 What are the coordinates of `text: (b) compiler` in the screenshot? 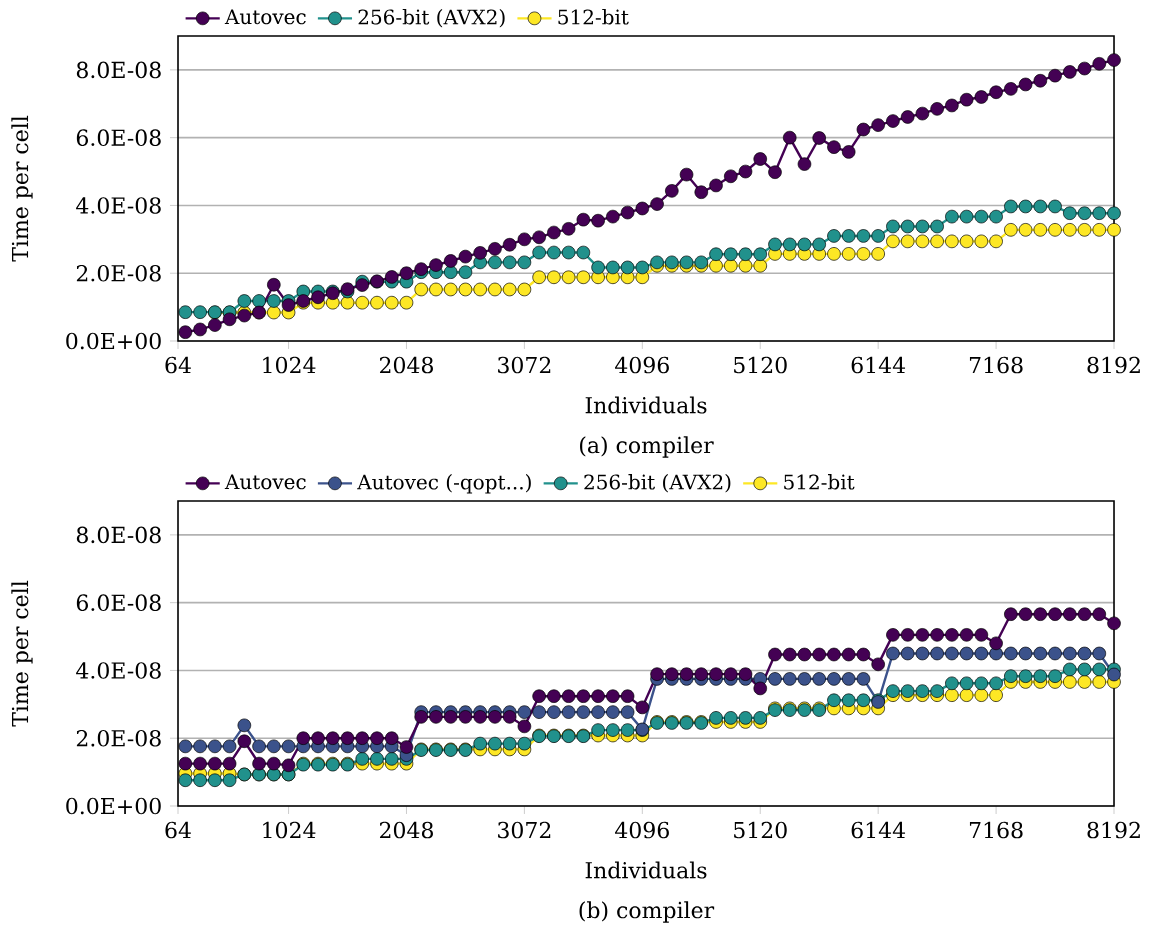 It's located at (647, 912).